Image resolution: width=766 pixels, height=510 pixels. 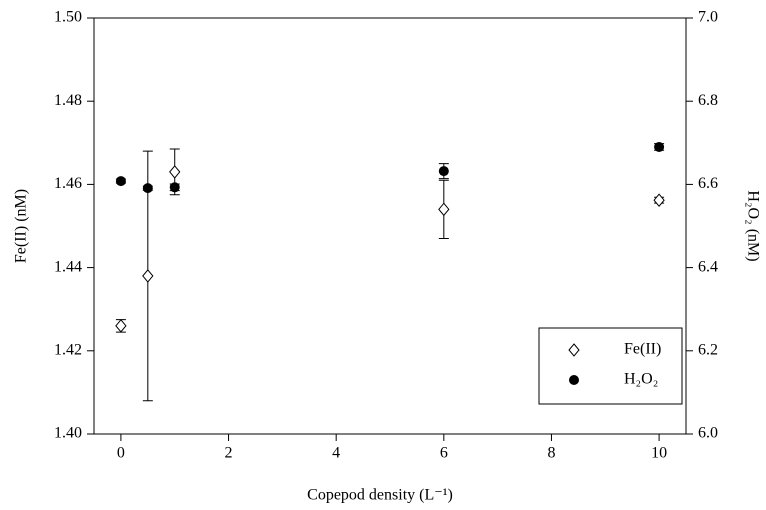 I want to click on y2-tick-label: 6.8, so click(x=708, y=100).